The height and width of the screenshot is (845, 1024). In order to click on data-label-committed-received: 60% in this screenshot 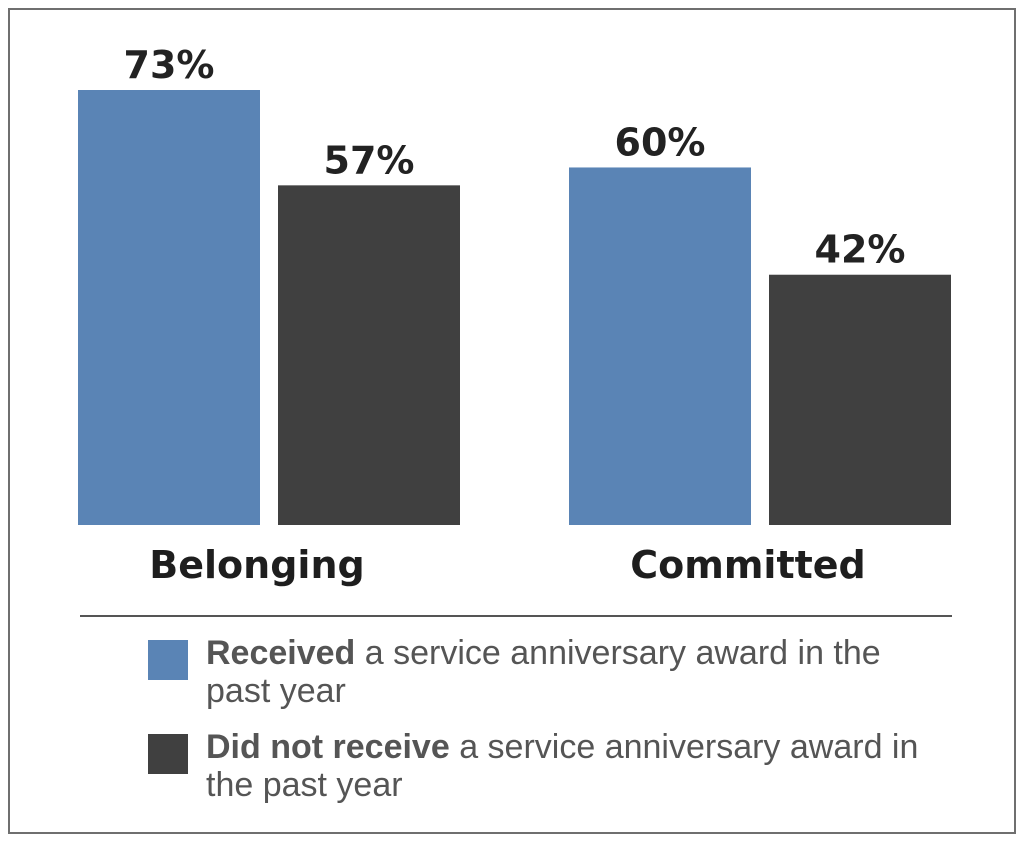, I will do `click(660, 142)`.